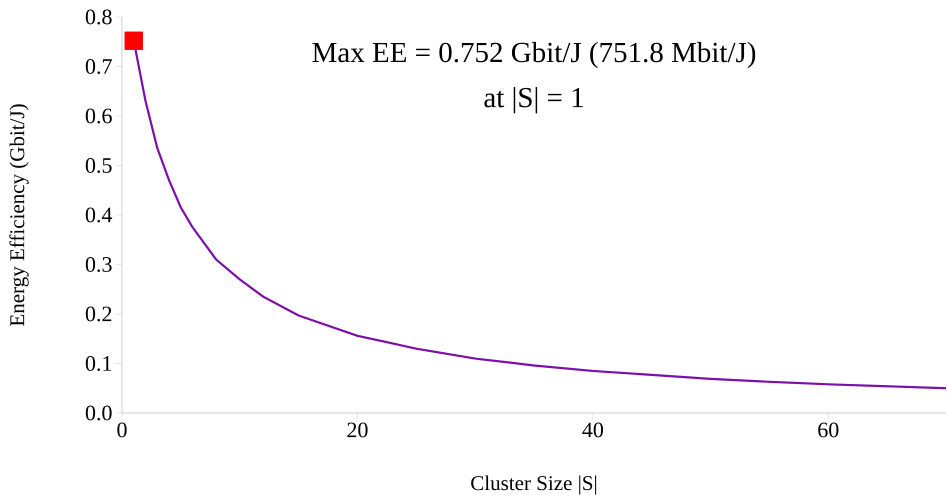 The height and width of the screenshot is (504, 947). Describe the element at coordinates (357, 430) in the screenshot. I see `x-tick-label: 20` at that location.